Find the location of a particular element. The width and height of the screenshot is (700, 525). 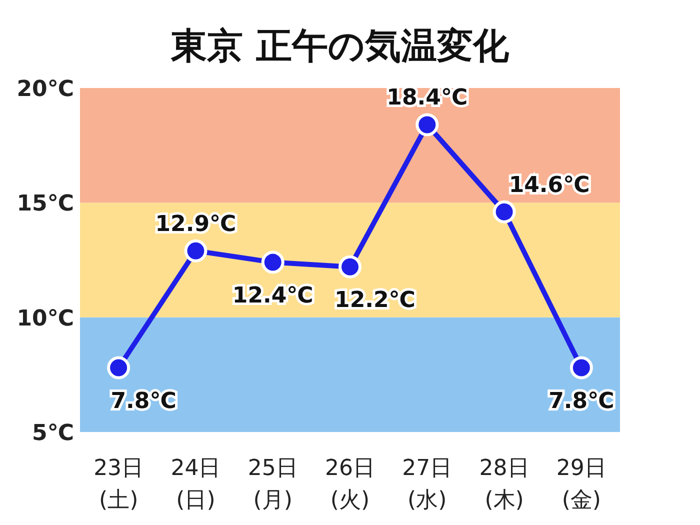

y-tick-label: 15℃ is located at coordinates (45, 204).